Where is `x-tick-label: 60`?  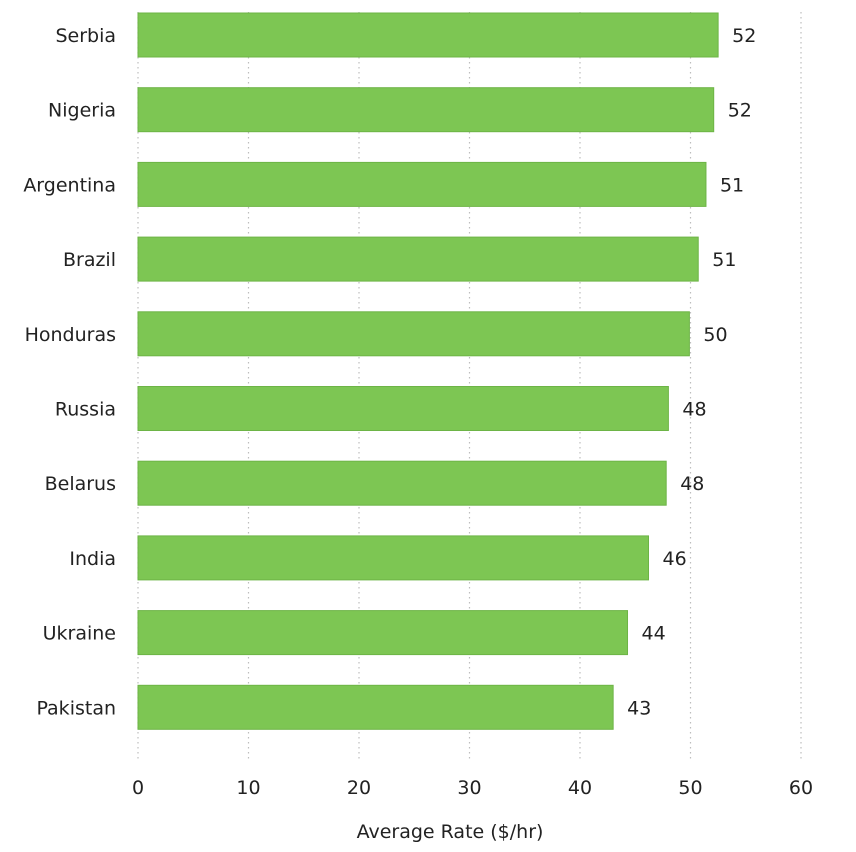 x-tick-label: 60 is located at coordinates (801, 788).